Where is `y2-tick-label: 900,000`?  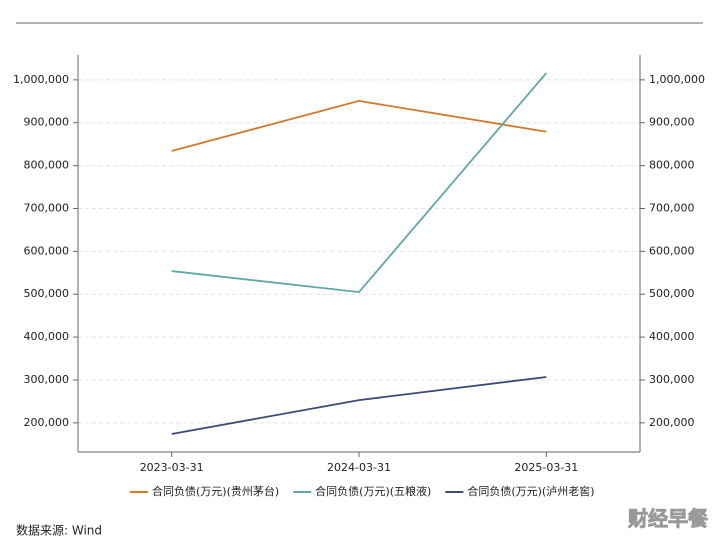
y2-tick-label: 900,000 is located at coordinates (672, 122).